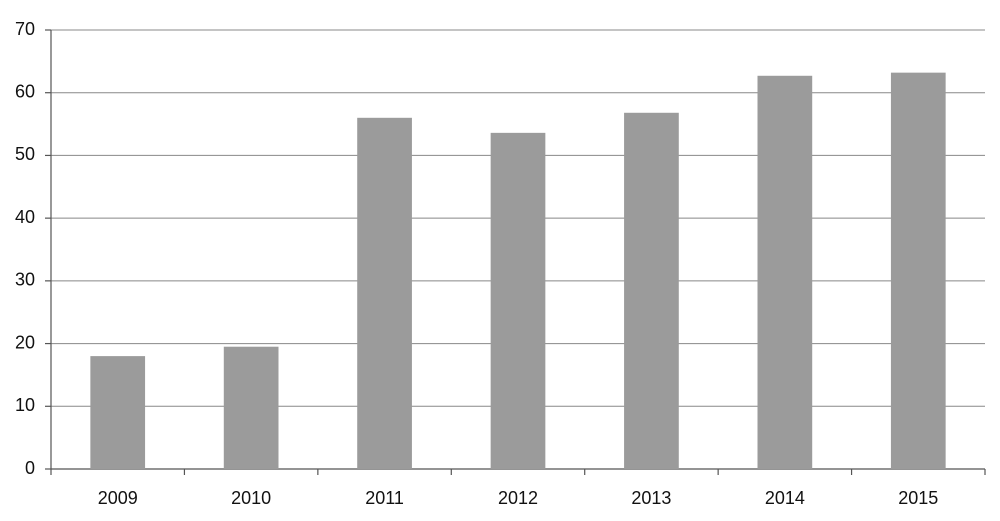 The width and height of the screenshot is (1000, 521). What do you see at coordinates (384, 498) in the screenshot?
I see `x-tick-label: 2011` at bounding box center [384, 498].